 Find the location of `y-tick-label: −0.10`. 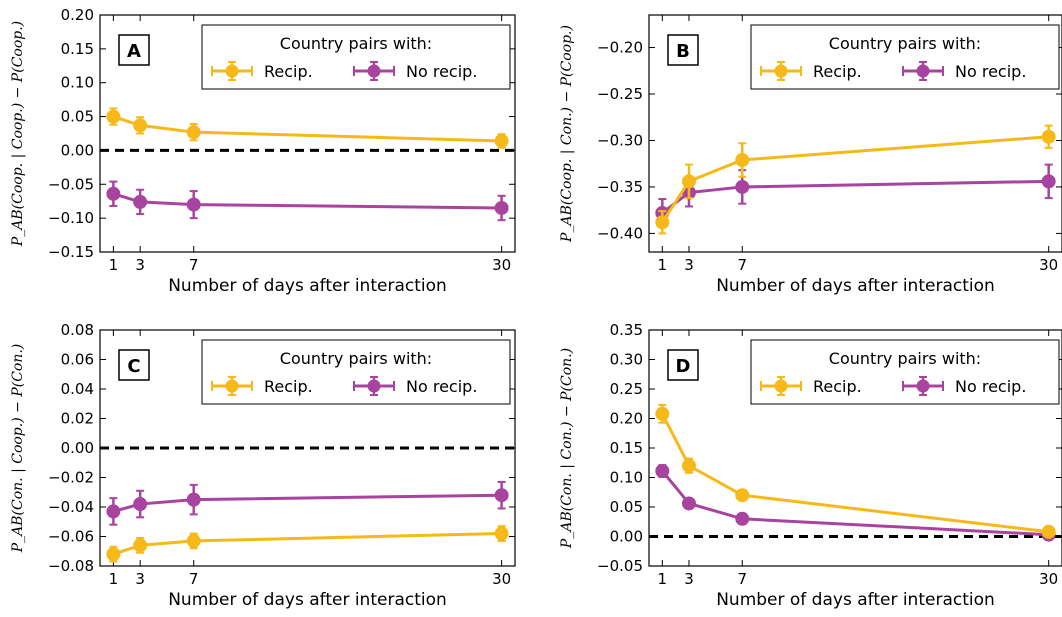

y-tick-label: −0.10 is located at coordinates (71, 218).